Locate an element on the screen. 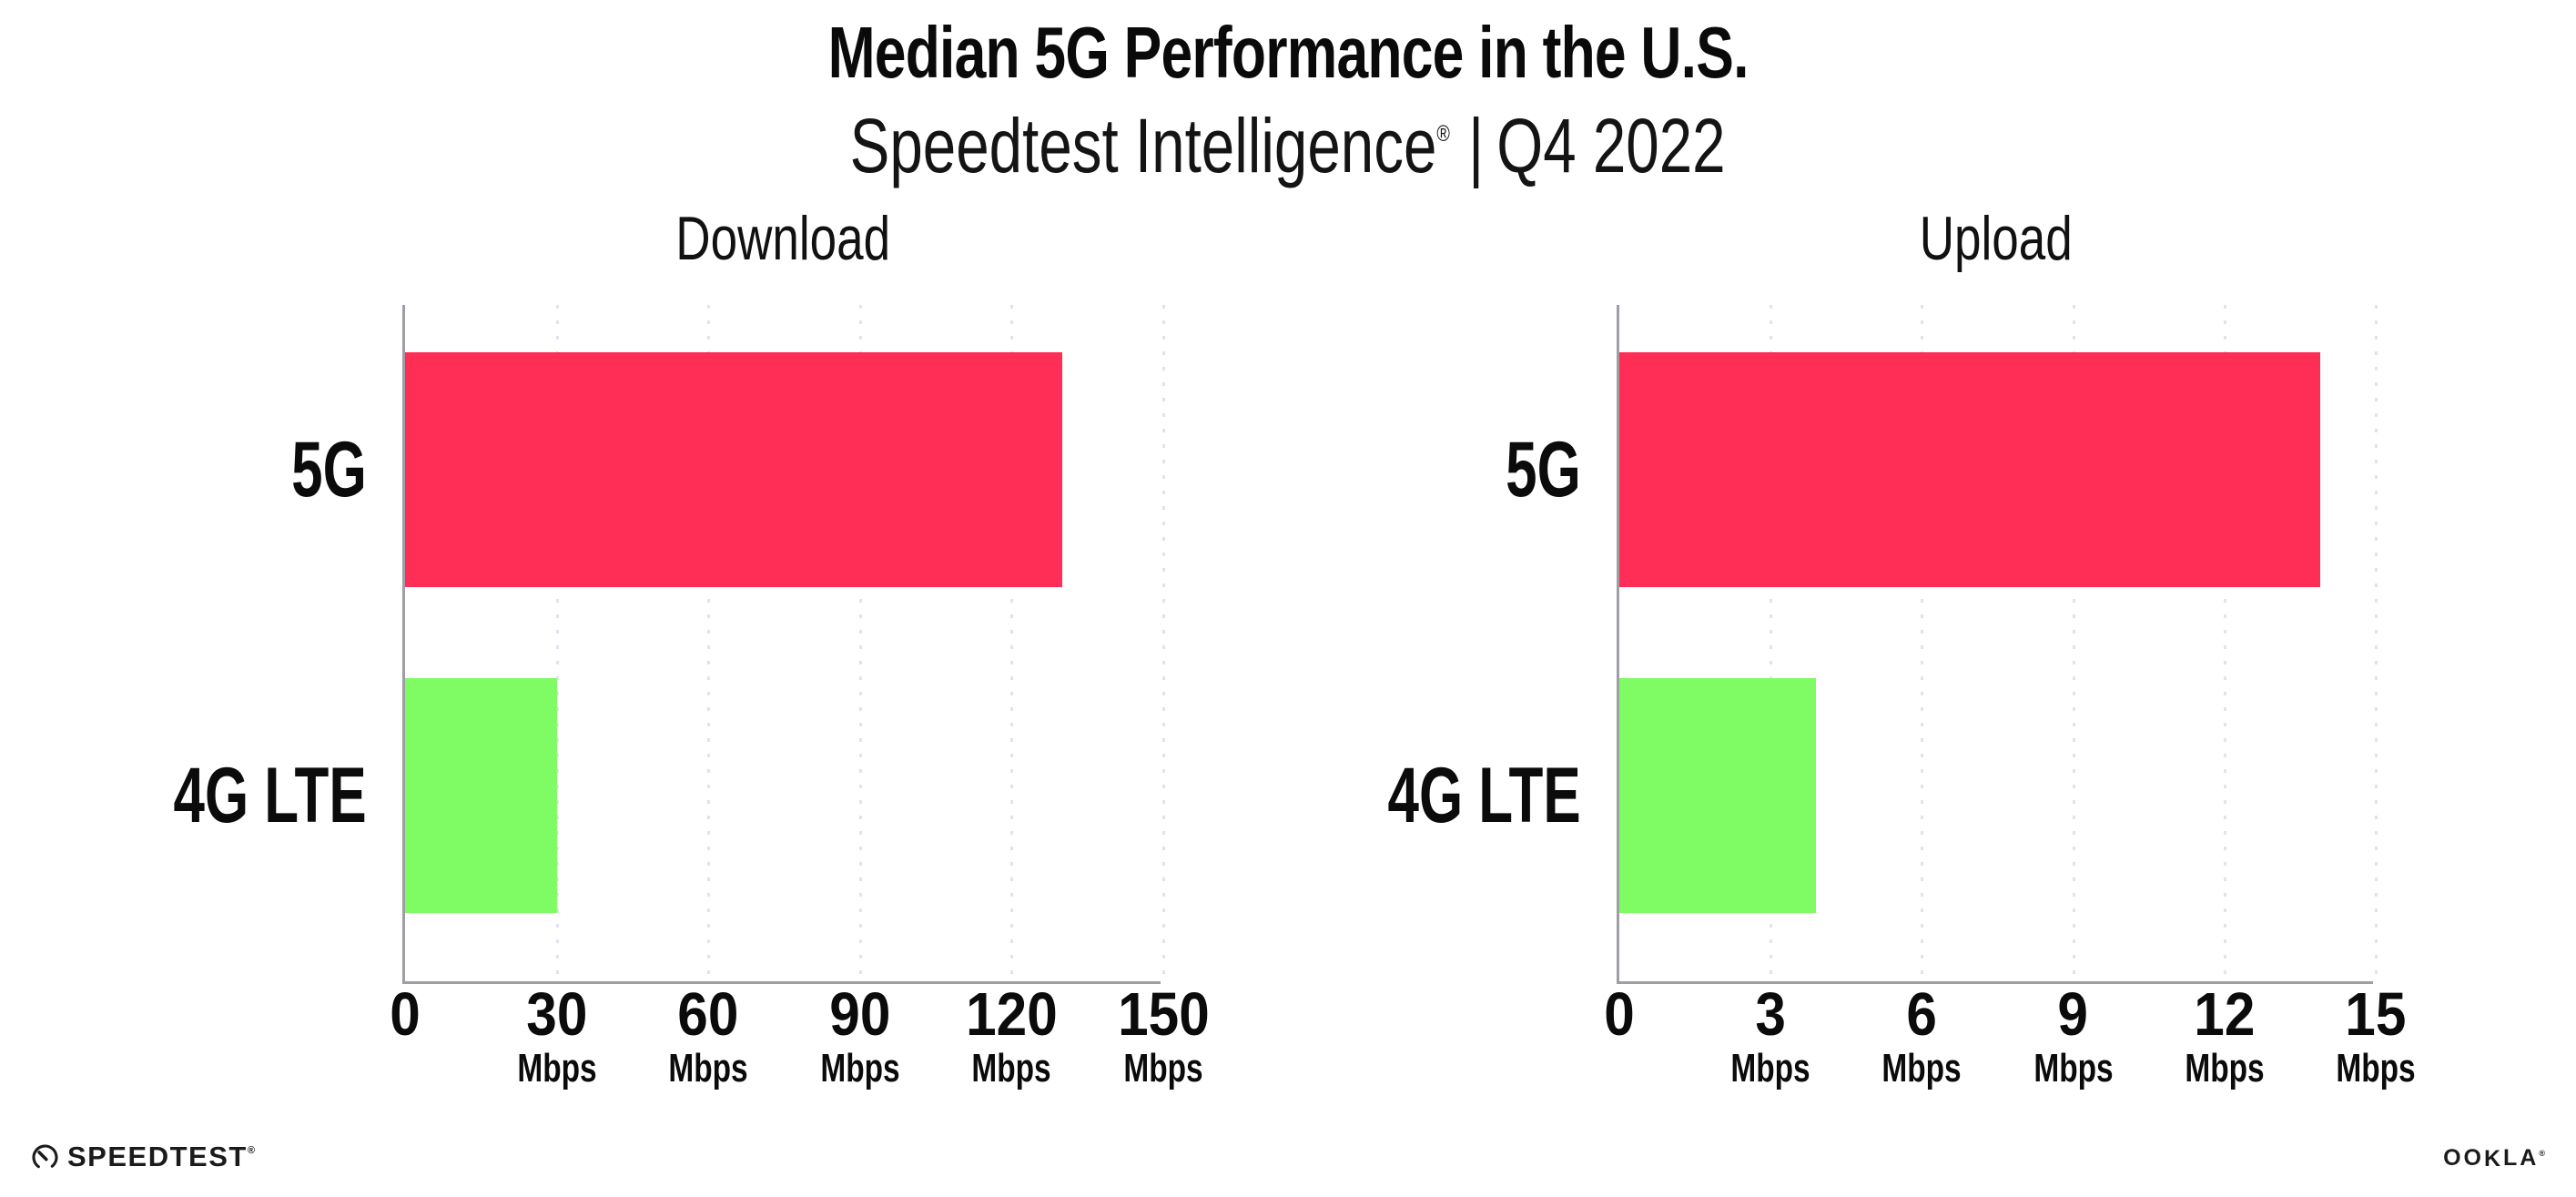  x-tick-upload-9: 9 Mbps is located at coordinates (2073, 1036).